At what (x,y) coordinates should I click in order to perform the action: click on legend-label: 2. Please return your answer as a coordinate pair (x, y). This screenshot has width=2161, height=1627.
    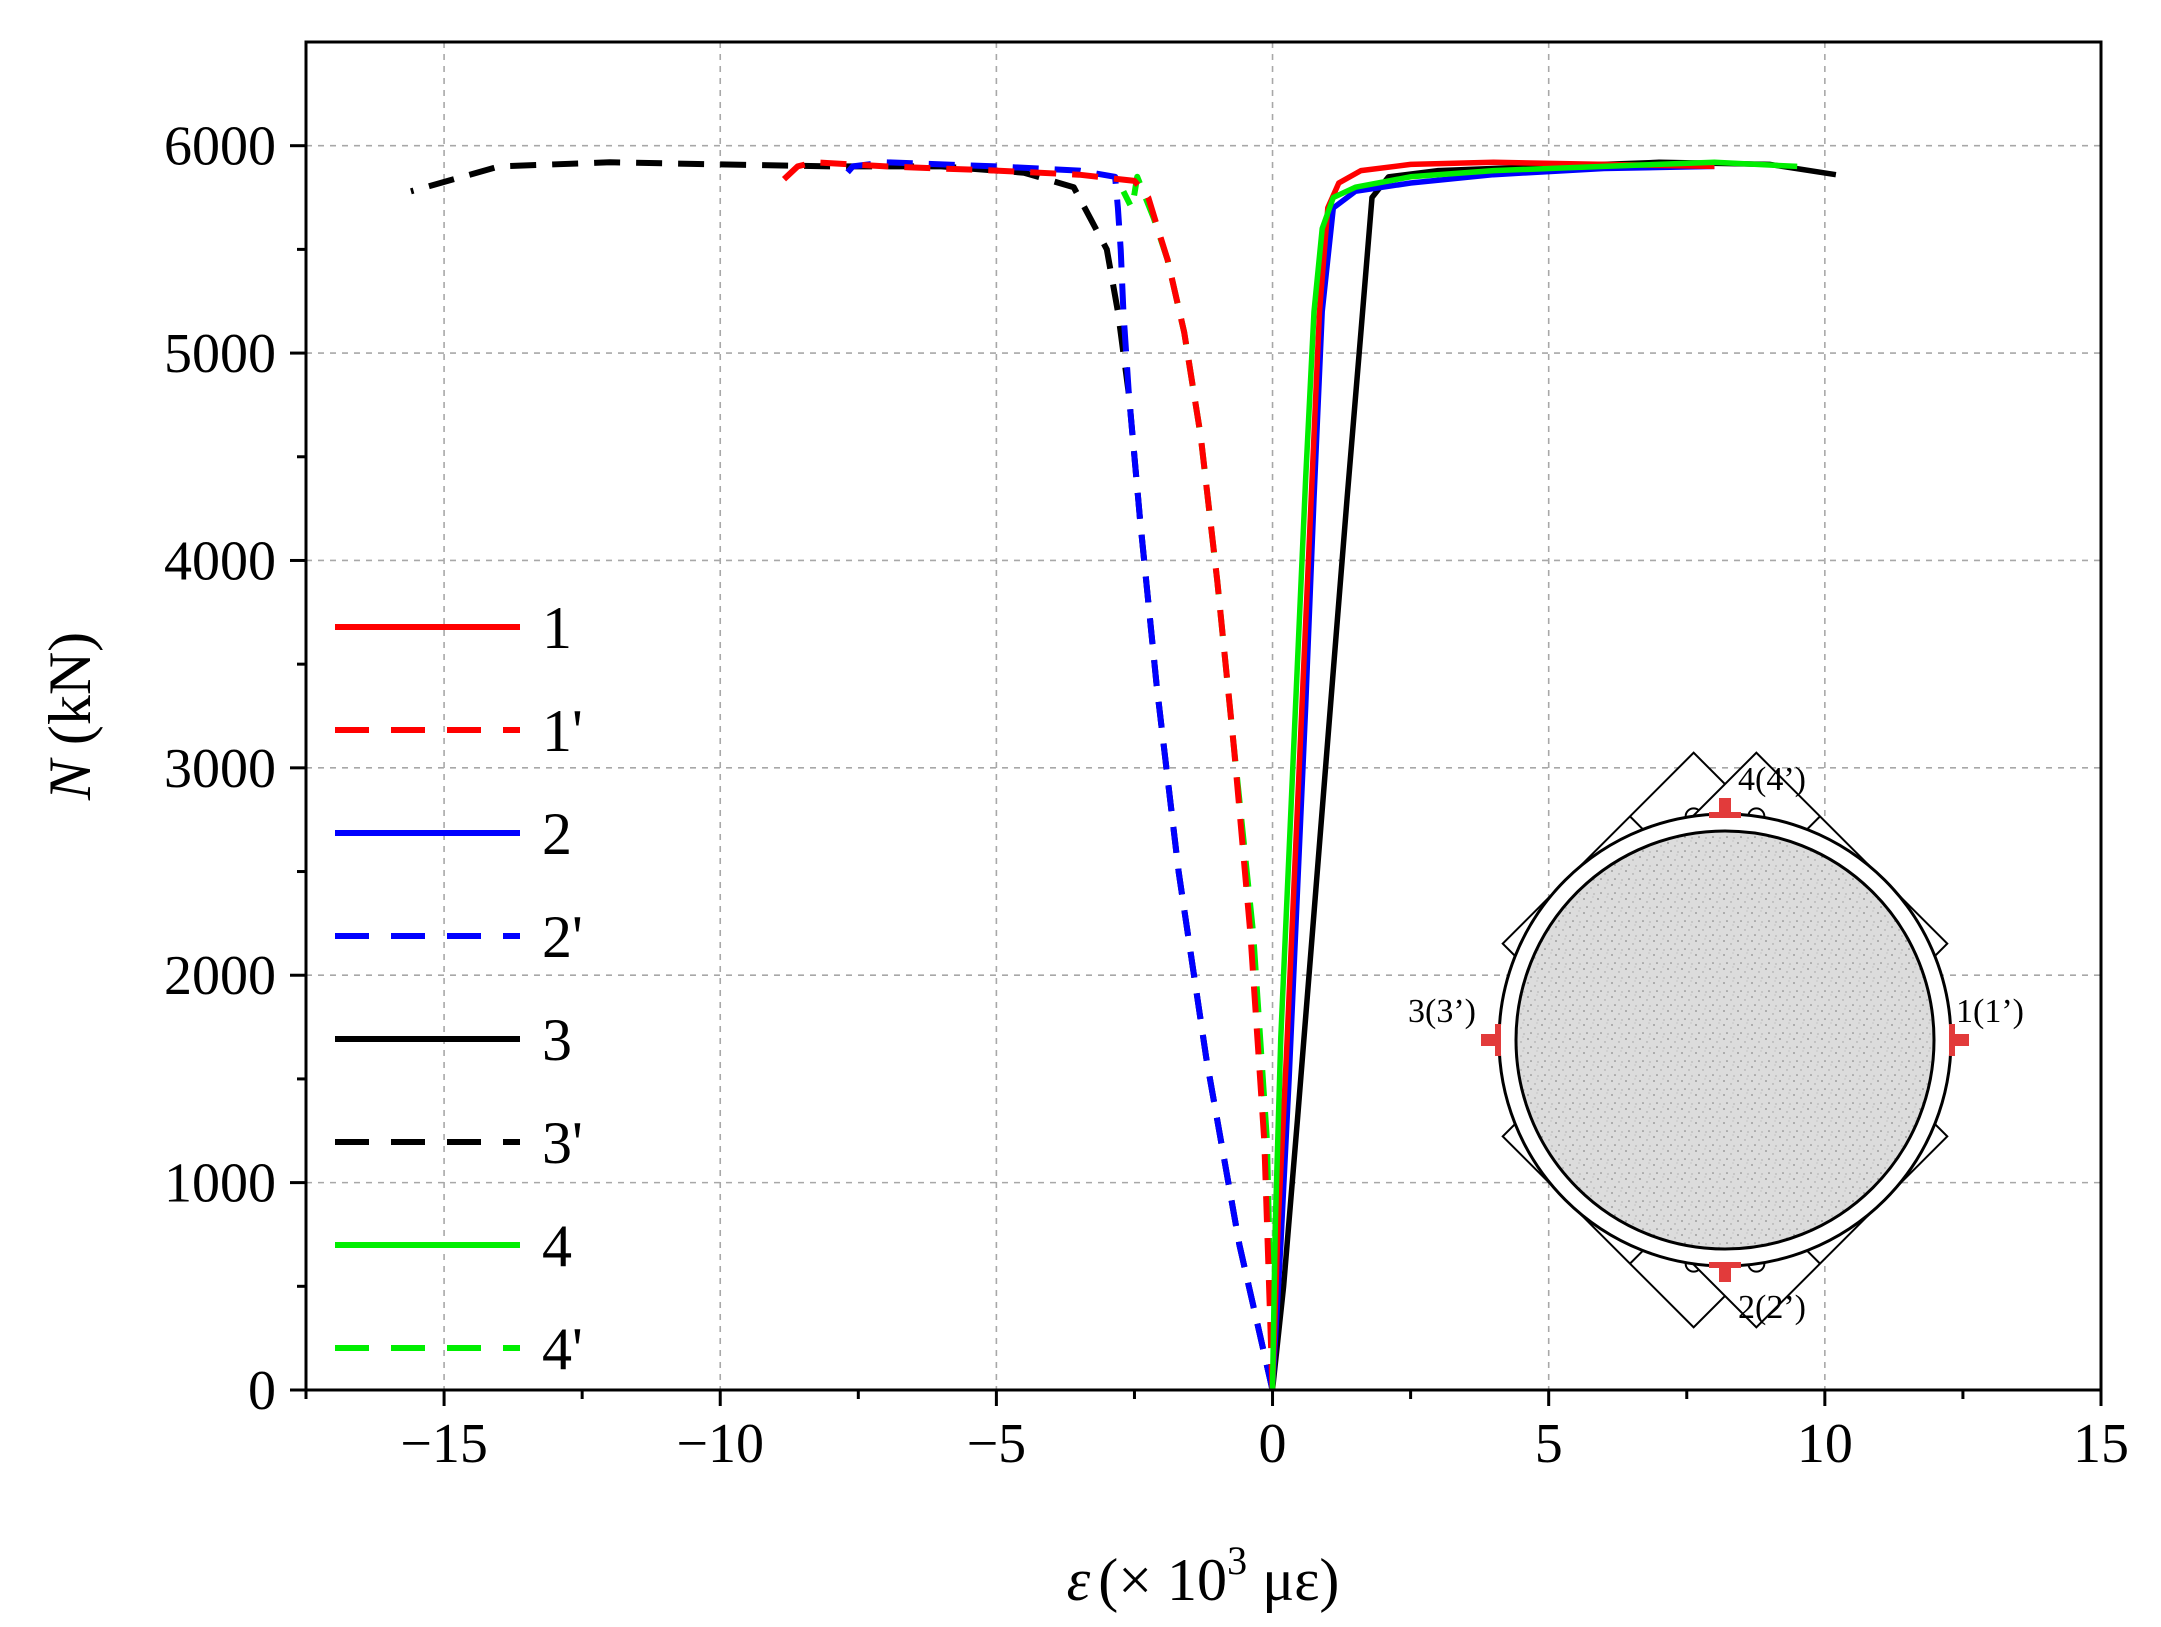
    Looking at the image, I should click on (557, 834).